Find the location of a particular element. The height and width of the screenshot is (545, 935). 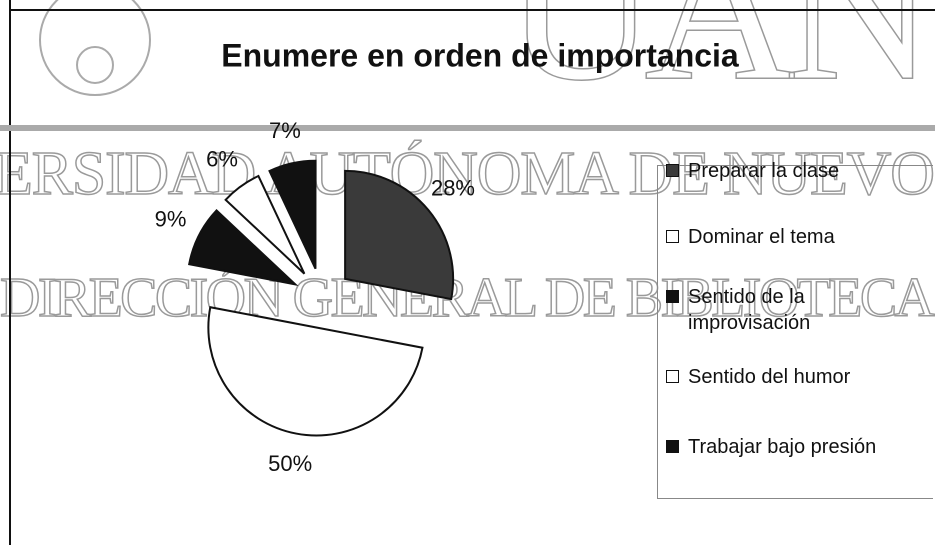

legend-label: Sentido del humor is located at coordinates (769, 377).